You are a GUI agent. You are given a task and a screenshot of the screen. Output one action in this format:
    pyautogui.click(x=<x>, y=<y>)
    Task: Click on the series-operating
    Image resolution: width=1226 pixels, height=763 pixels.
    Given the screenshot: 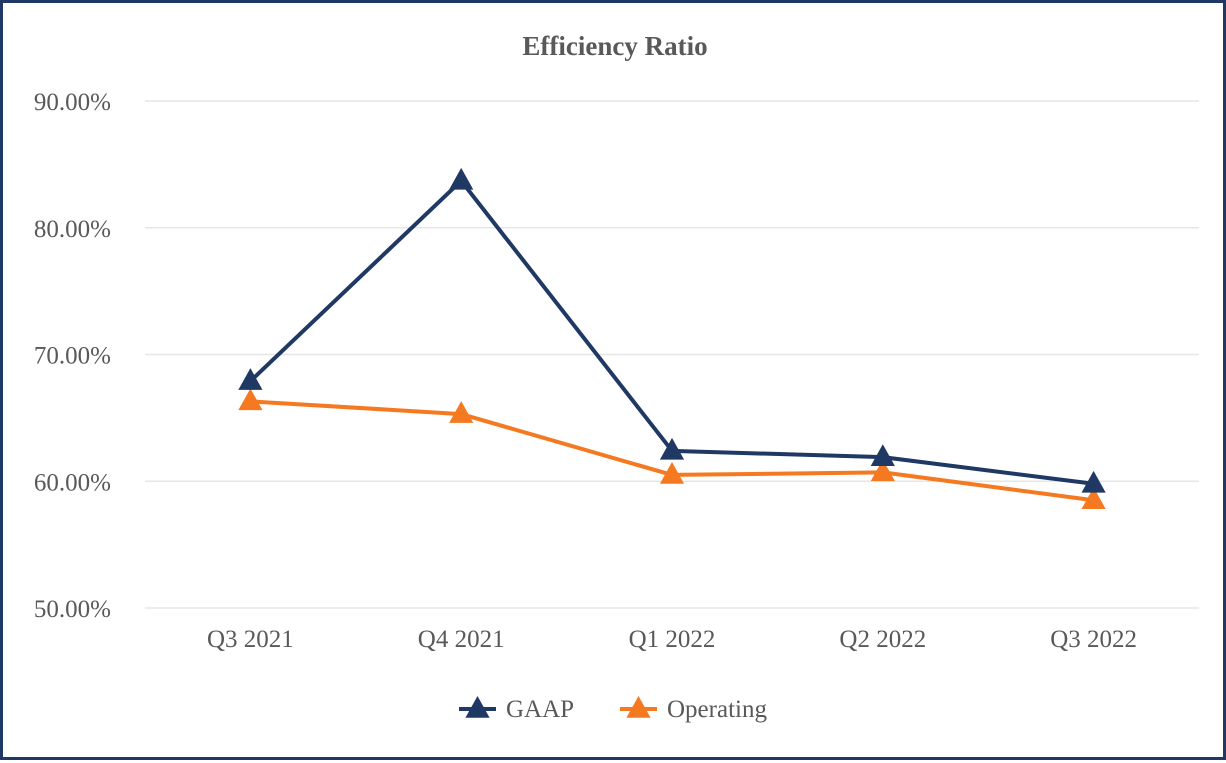 What is the action you would take?
    pyautogui.click(x=672, y=449)
    